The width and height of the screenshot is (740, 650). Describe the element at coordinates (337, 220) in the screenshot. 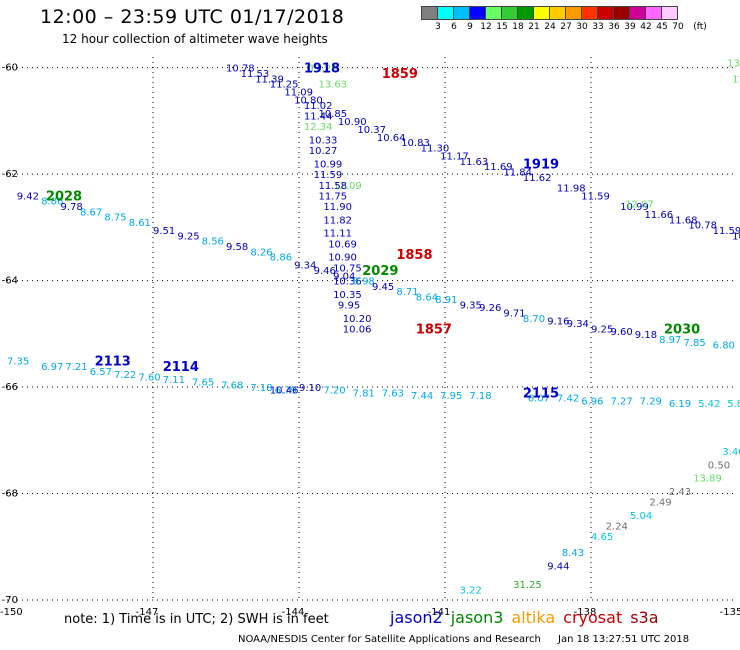

I see `wave-height-point: 11.82` at that location.